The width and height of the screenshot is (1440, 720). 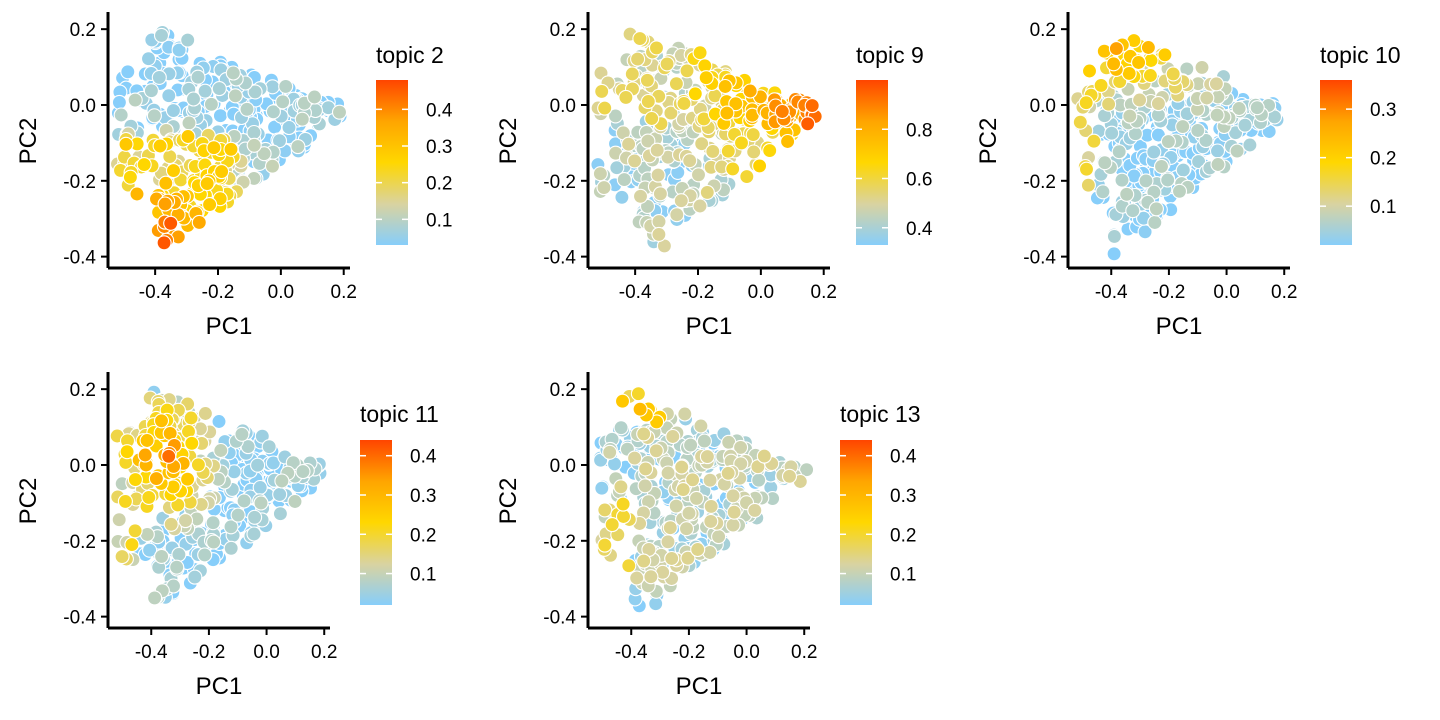 I want to click on legend: topic 13 0.1 0.2 0.3 0.4, so click(x=880, y=503).